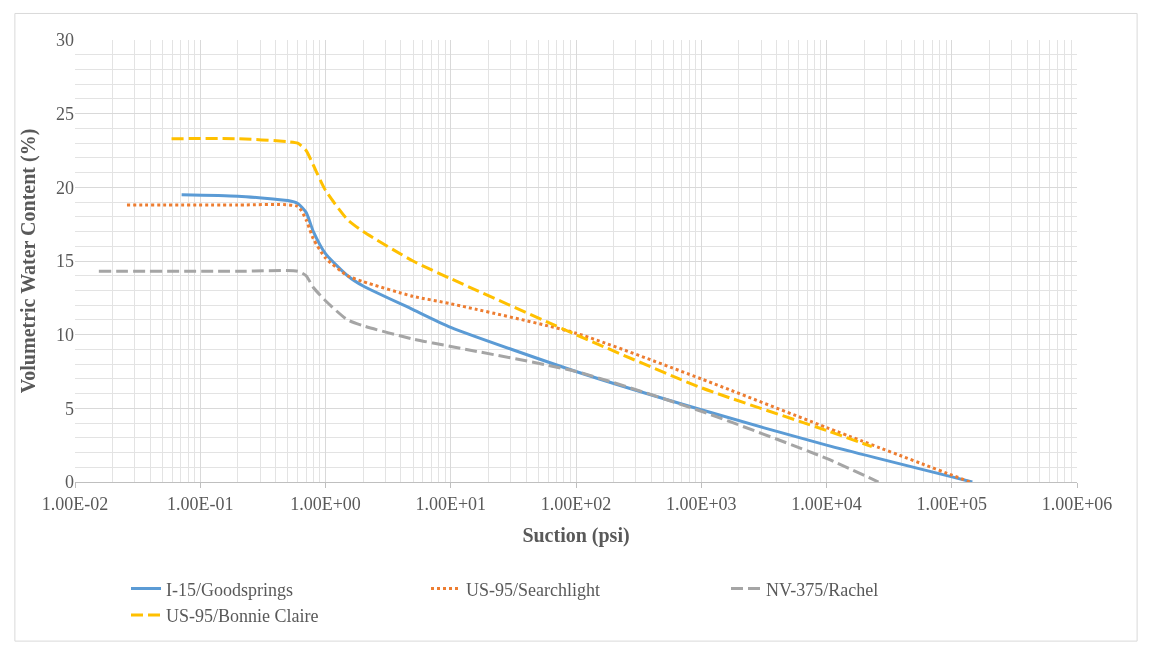 The height and width of the screenshot is (645, 1152). What do you see at coordinates (826, 503) in the screenshot?
I see `x-tick-label: 1.00E+04` at bounding box center [826, 503].